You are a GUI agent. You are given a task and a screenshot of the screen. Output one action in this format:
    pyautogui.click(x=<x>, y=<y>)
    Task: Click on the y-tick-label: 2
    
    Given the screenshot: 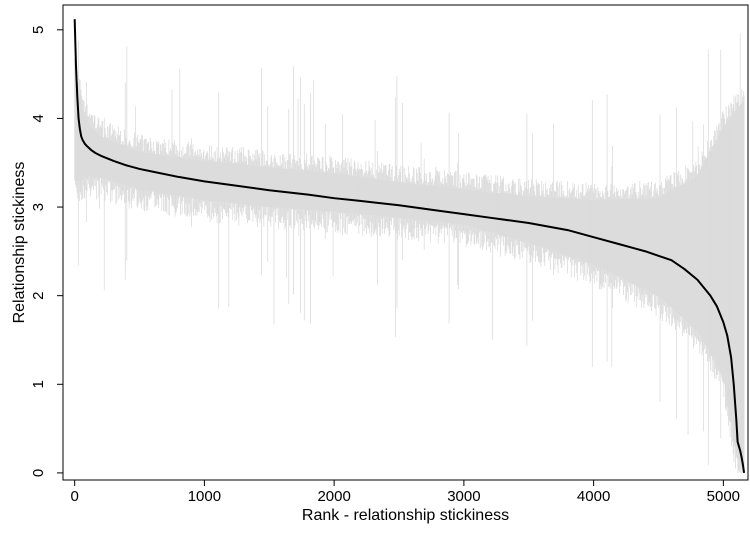 What is the action you would take?
    pyautogui.click(x=38, y=295)
    